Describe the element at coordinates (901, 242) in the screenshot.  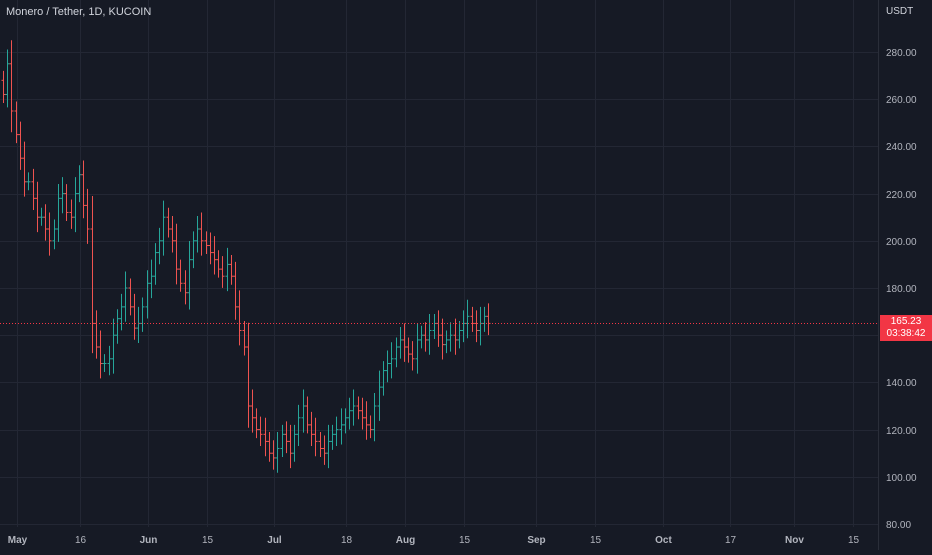
I see `y-tick-label: 200.00` at that location.